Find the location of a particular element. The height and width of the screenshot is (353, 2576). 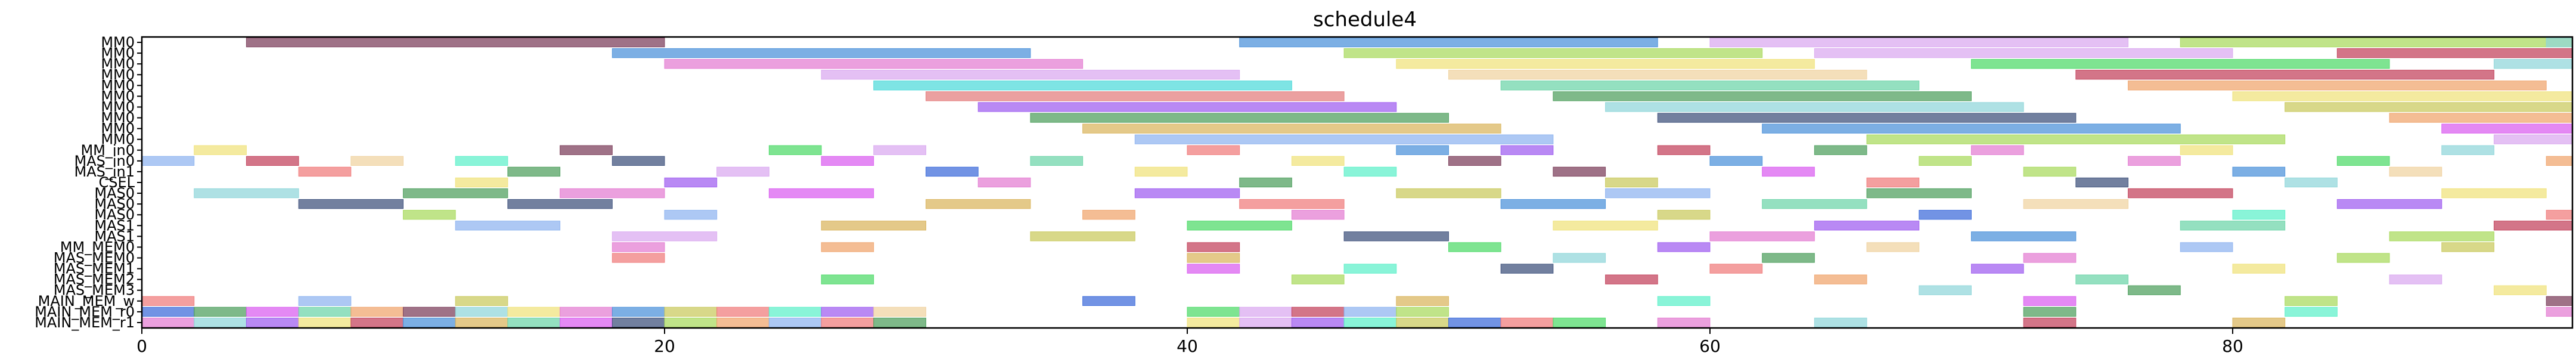

x-tick-label: 20 is located at coordinates (664, 344).